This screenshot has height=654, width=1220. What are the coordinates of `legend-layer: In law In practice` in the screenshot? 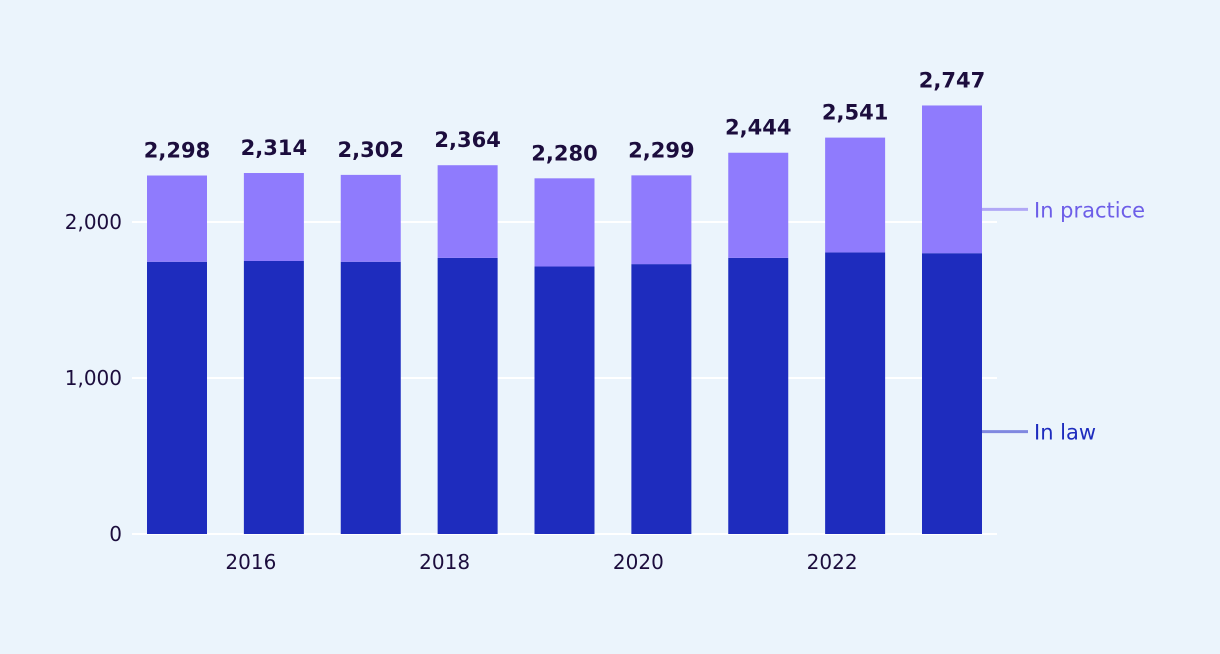 It's located at (1063, 321).